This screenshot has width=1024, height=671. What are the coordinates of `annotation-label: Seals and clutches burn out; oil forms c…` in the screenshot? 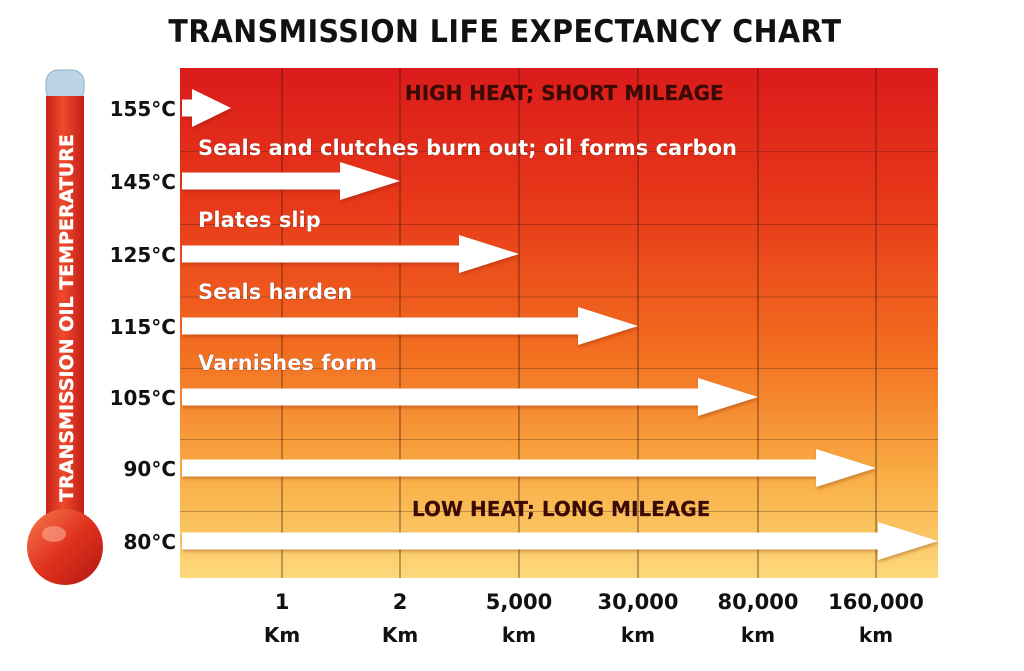 It's located at (467, 148).